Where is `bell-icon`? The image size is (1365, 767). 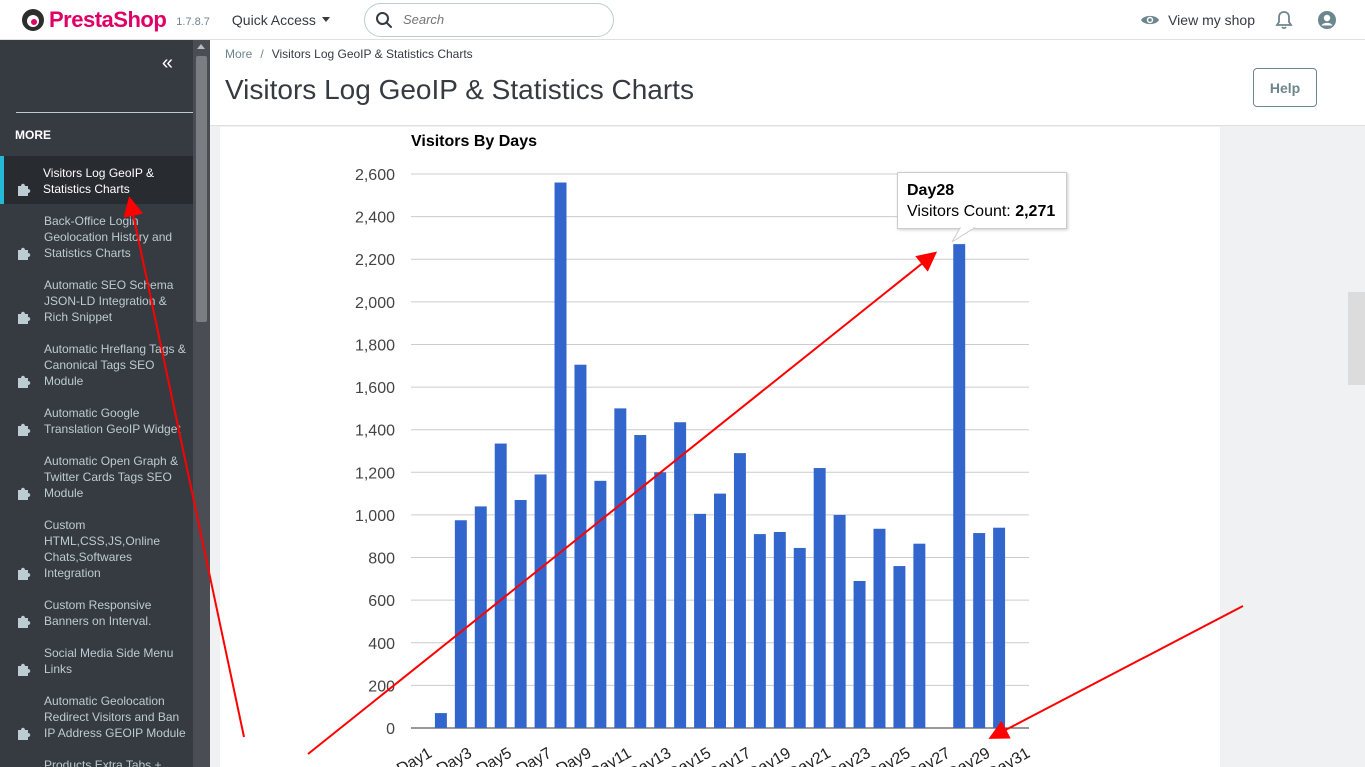
bell-icon is located at coordinates (1284, 20).